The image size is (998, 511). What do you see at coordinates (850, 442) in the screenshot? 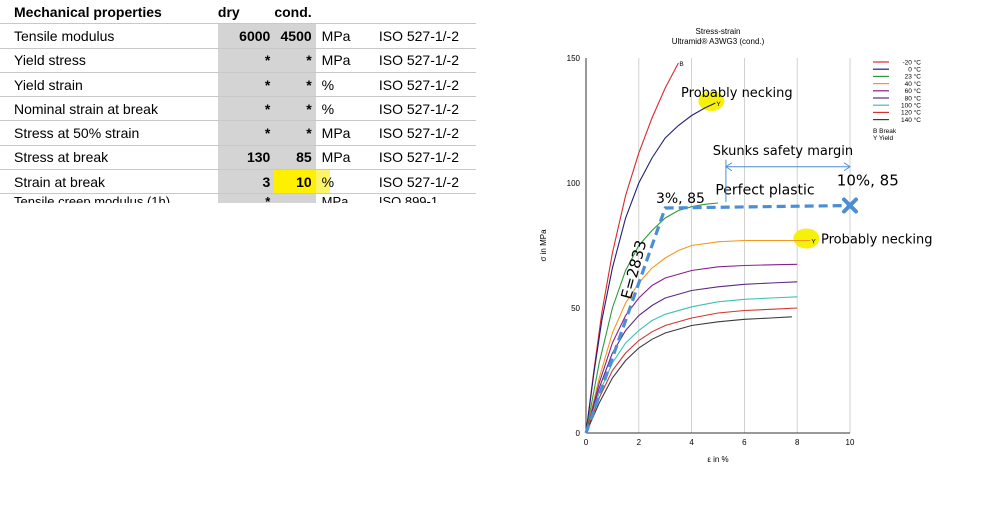
I see `x-tick-label: 10` at bounding box center [850, 442].